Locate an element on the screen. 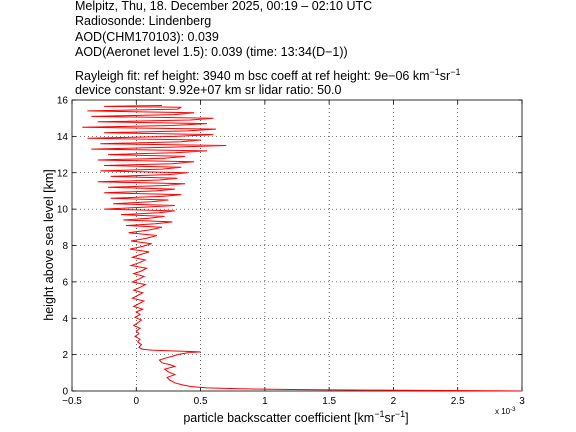 The width and height of the screenshot is (576, 432). y-tick-label: 6 is located at coordinates (65, 282).